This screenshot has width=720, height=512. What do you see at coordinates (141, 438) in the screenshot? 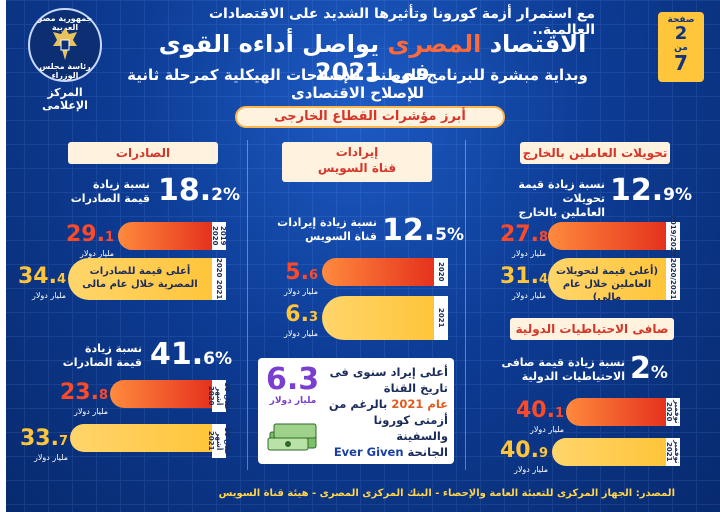
I see `exports-bar-10m-2021` at bounding box center [141, 438].